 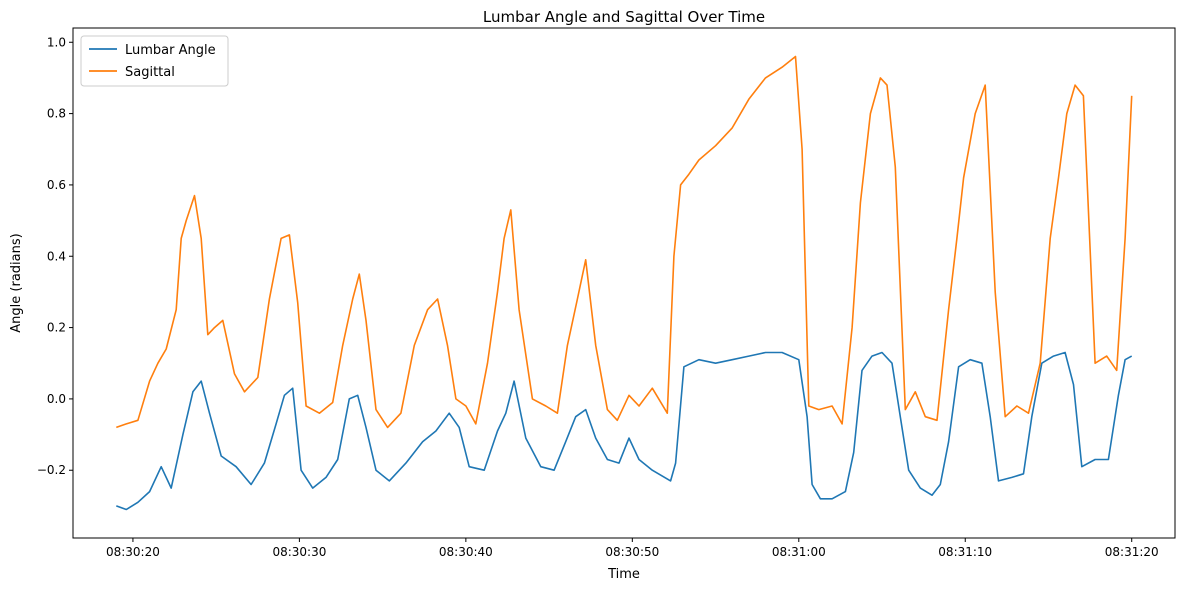 What do you see at coordinates (623, 574) in the screenshot?
I see `x-axis-label: Time` at bounding box center [623, 574].